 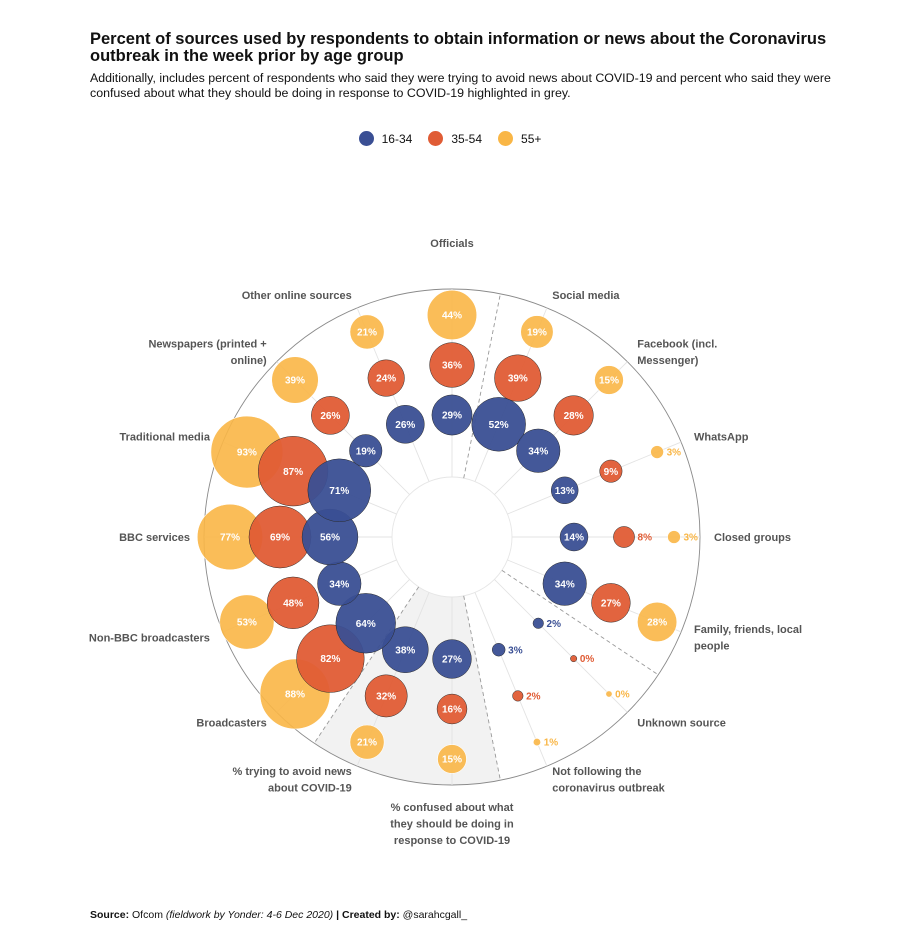 I want to click on category-label-other-online-sources: Other online sources, so click(x=297, y=296).